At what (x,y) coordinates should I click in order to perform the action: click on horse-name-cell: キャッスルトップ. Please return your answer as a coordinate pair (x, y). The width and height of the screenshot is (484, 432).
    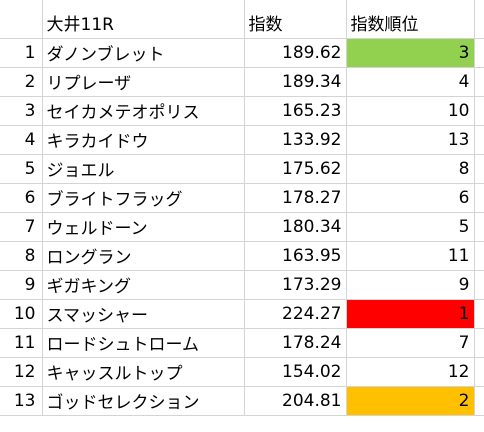
    Looking at the image, I should click on (143, 372).